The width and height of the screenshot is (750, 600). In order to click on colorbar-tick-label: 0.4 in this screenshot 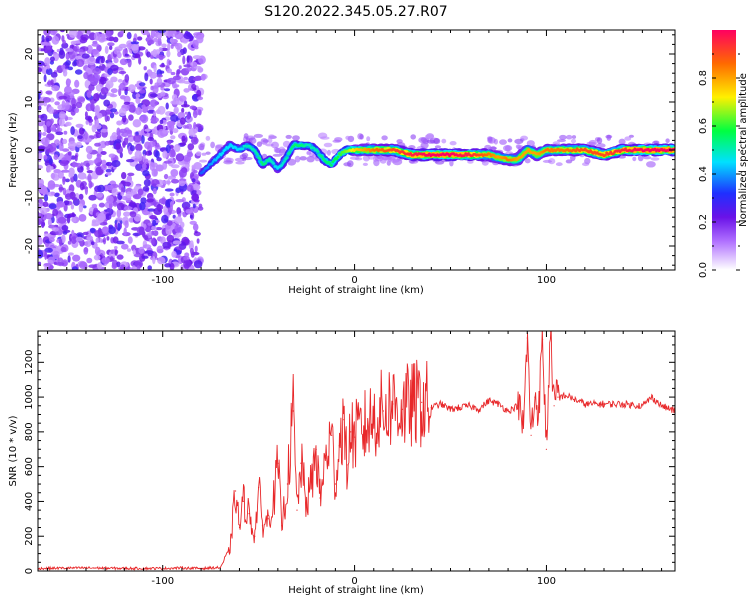, I will do `click(703, 174)`.